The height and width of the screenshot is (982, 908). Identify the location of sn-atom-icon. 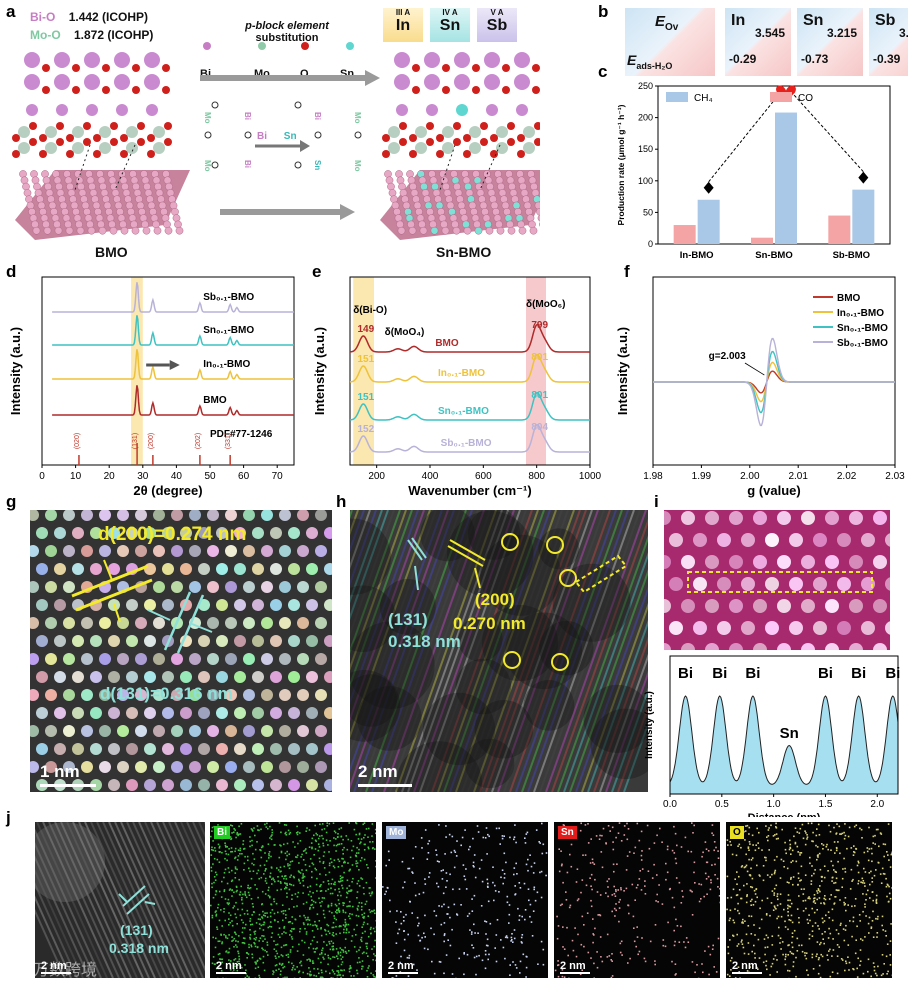
(350, 46).